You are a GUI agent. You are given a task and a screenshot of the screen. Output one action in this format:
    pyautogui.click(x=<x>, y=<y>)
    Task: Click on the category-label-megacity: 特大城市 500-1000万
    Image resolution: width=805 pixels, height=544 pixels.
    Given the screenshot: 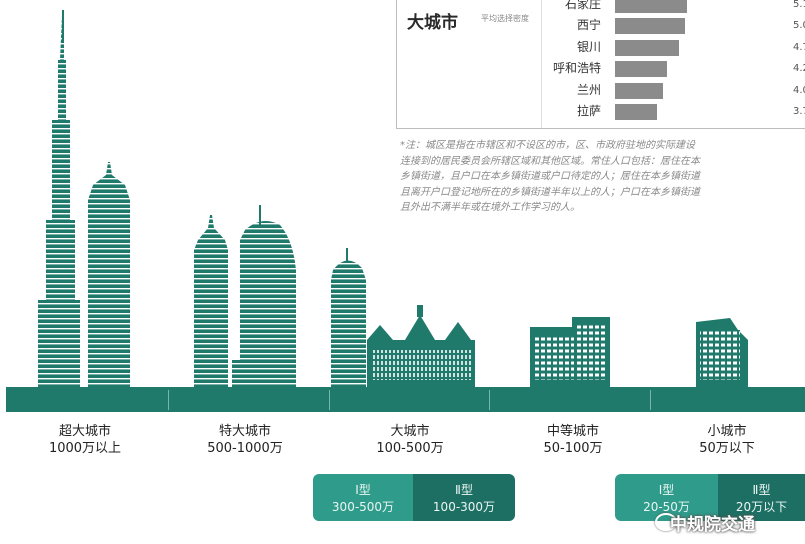 What is the action you would take?
    pyautogui.click(x=245, y=440)
    